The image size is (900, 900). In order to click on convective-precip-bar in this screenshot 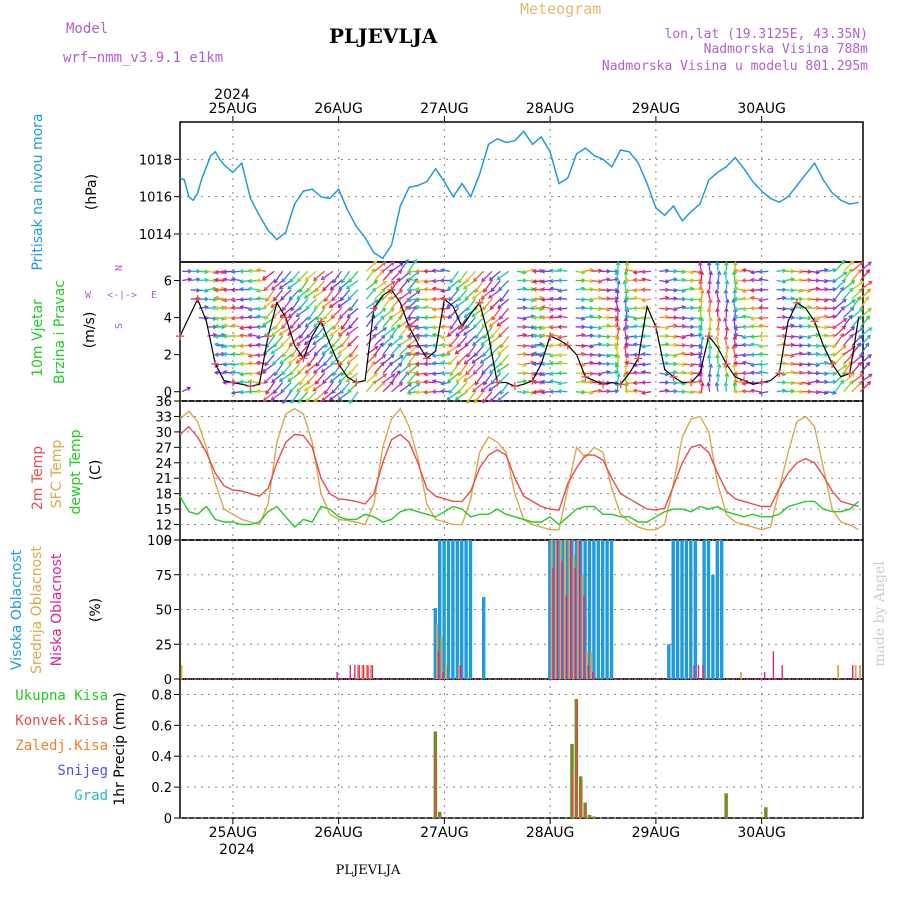, I will do `click(573, 794)`.